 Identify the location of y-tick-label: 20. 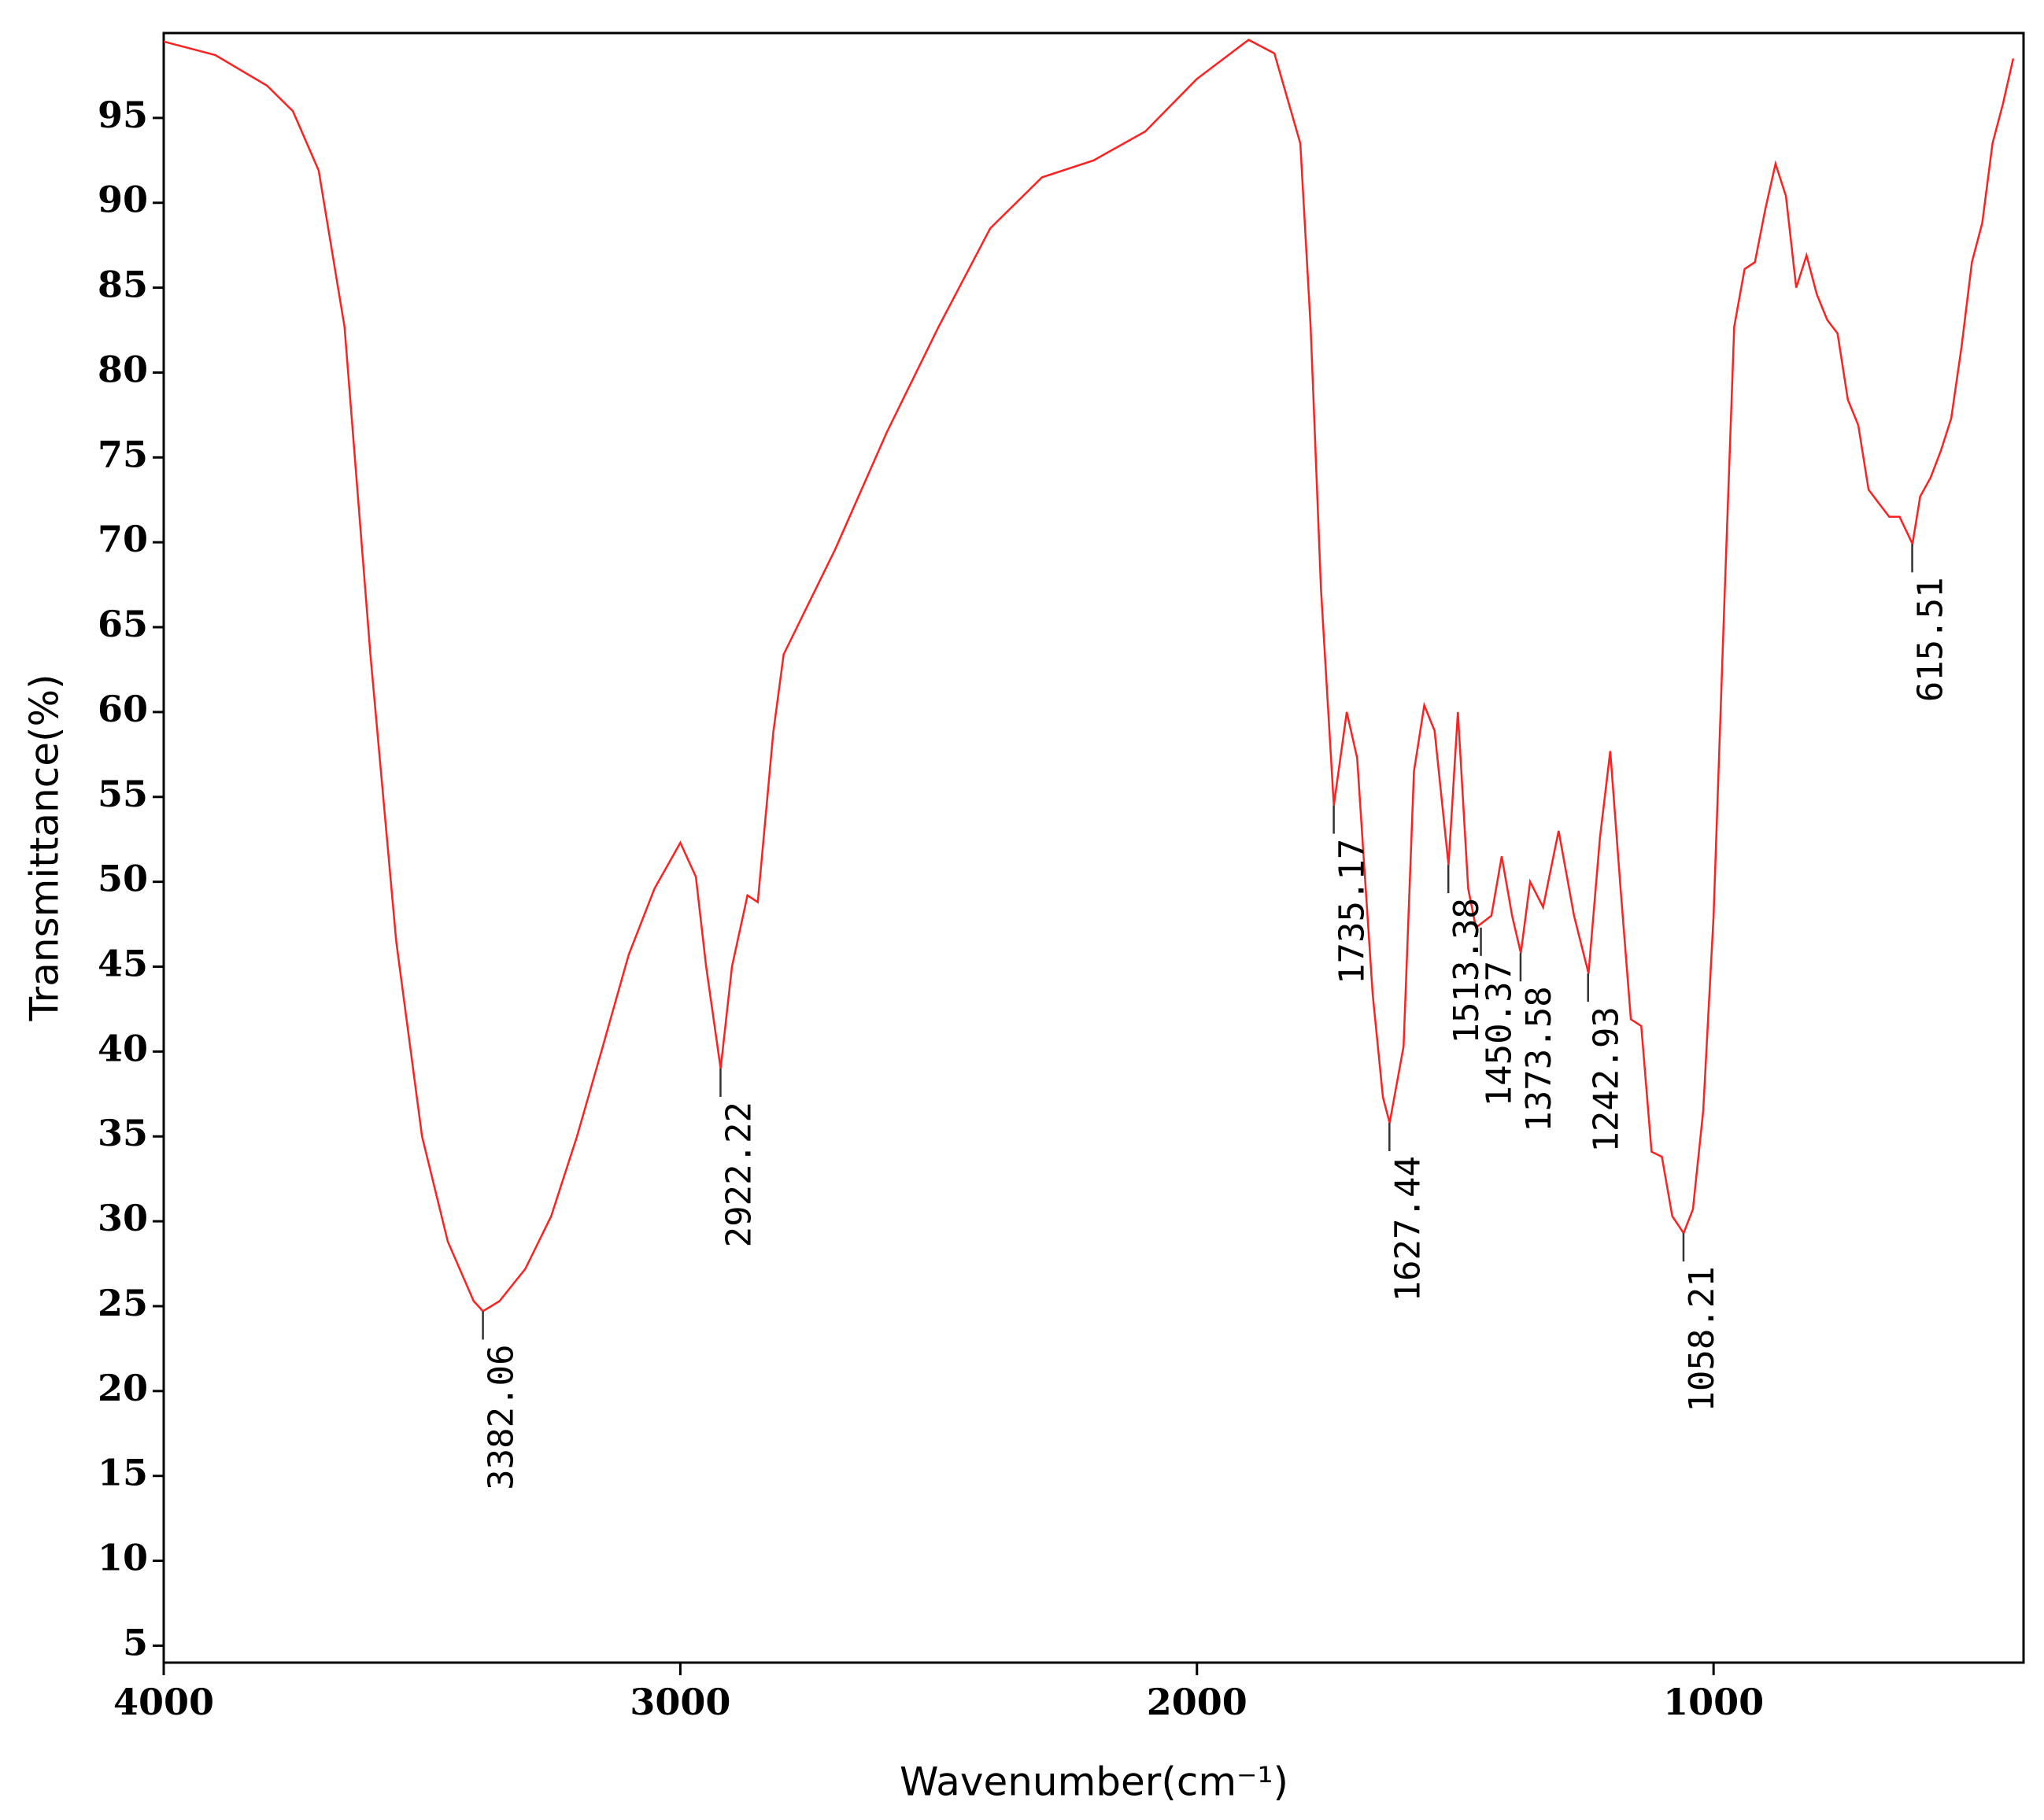
(123, 1388).